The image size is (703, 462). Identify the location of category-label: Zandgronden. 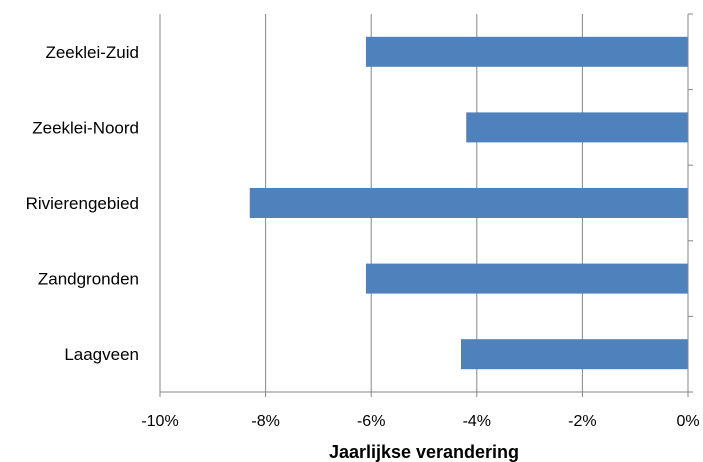
(88, 279).